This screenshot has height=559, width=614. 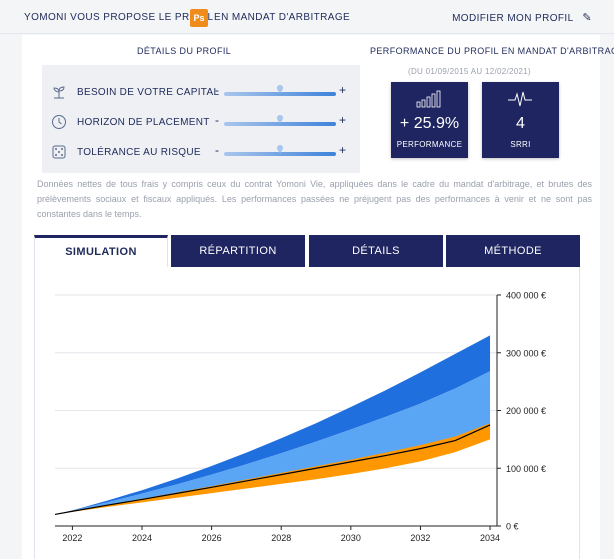 I want to click on profile-title-prefix: YOMONI VOUS PROPOSE LE PROFIL, so click(x=119, y=17).